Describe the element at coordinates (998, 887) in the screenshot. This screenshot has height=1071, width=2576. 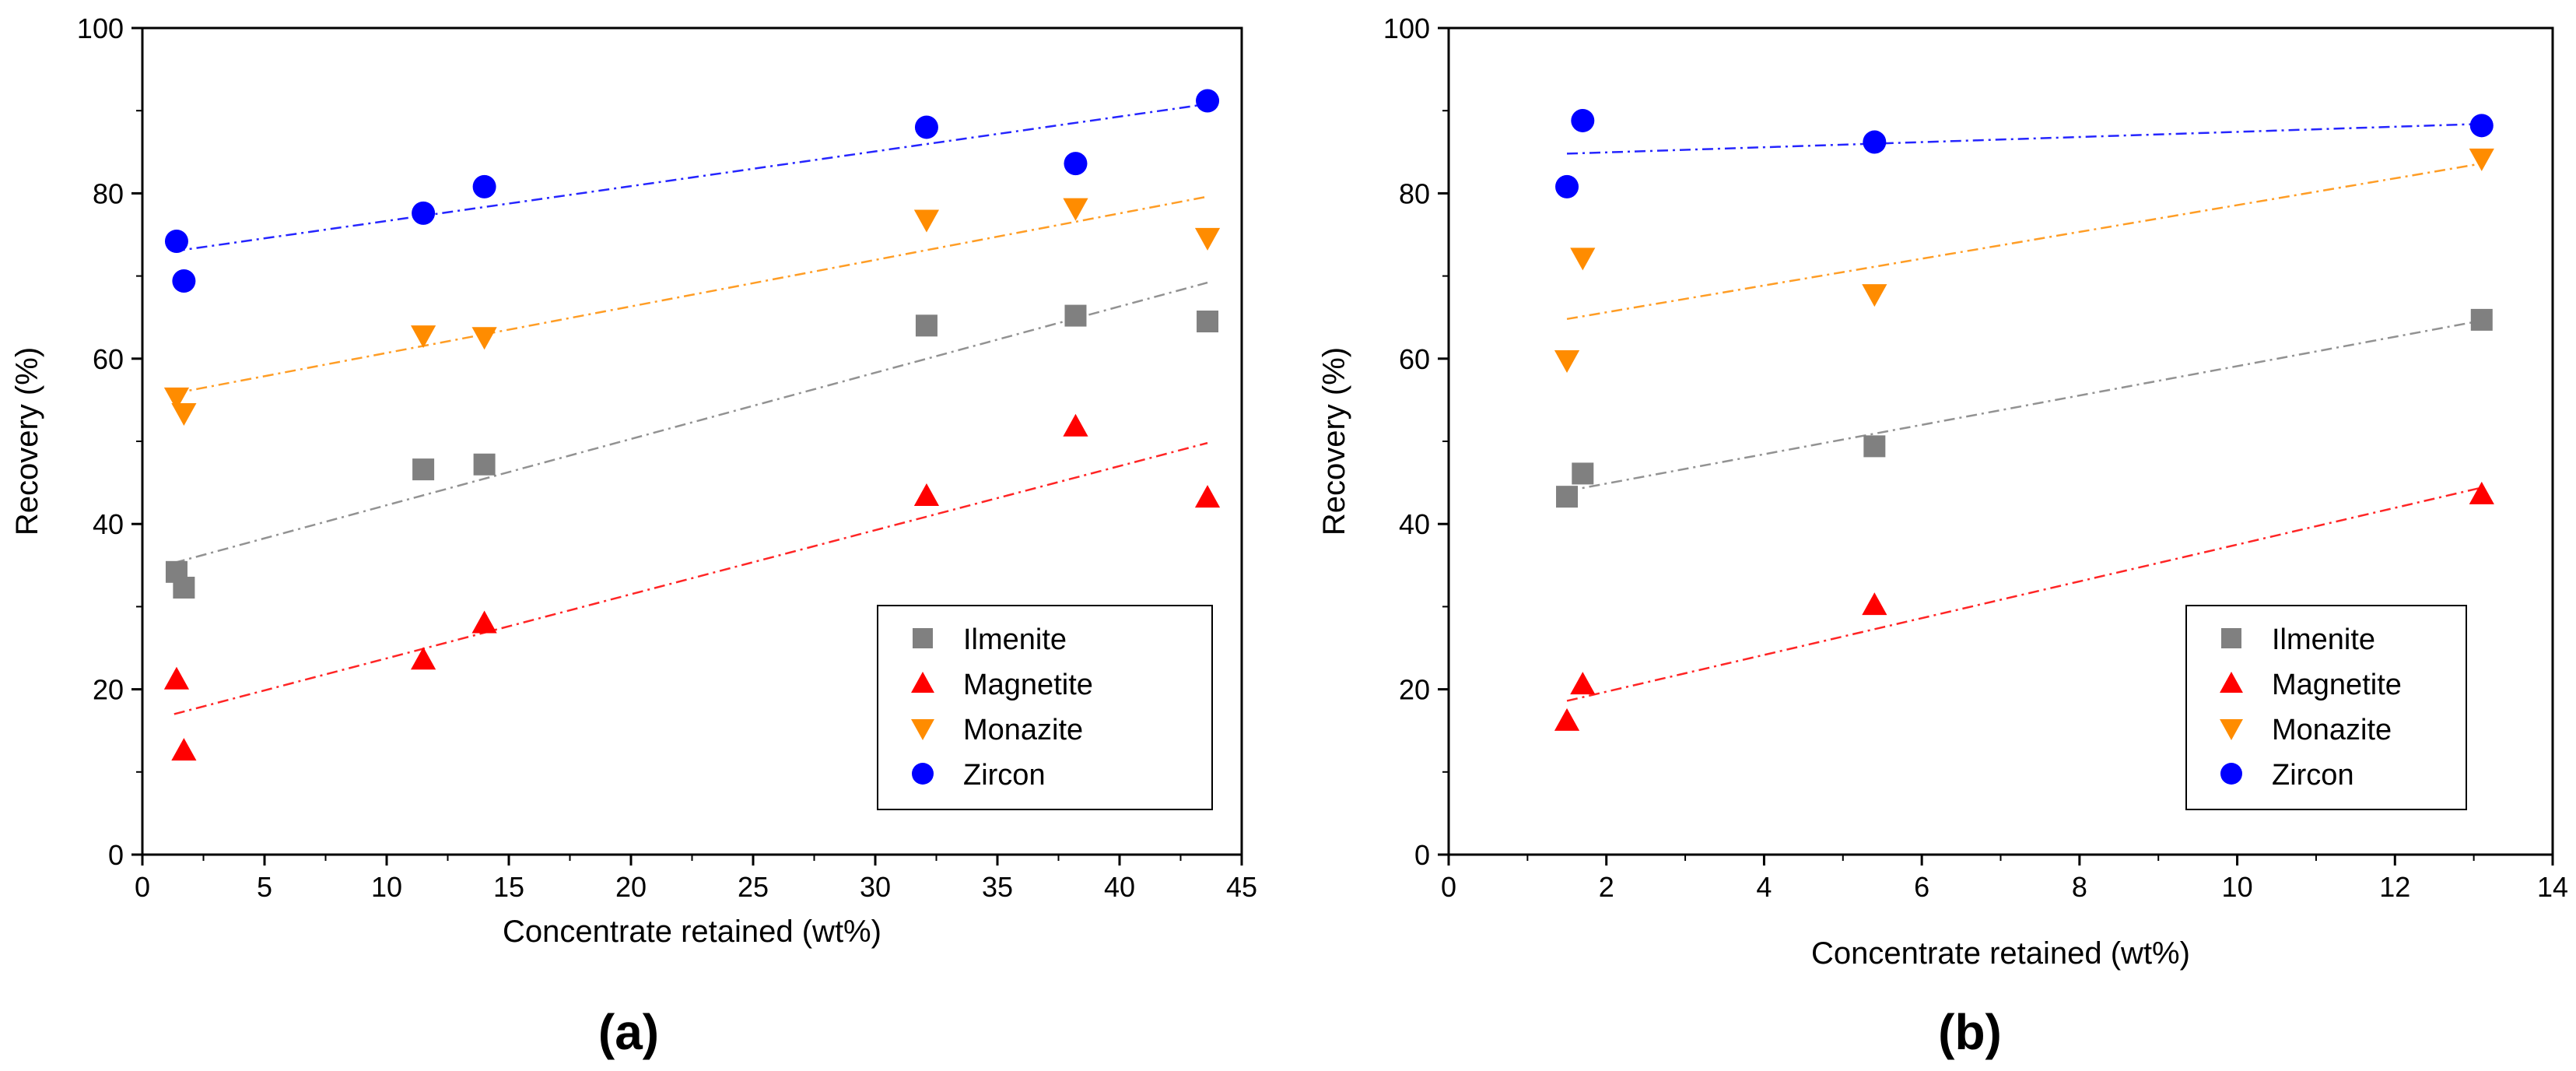
I see `x-tick-label: 35` at that location.